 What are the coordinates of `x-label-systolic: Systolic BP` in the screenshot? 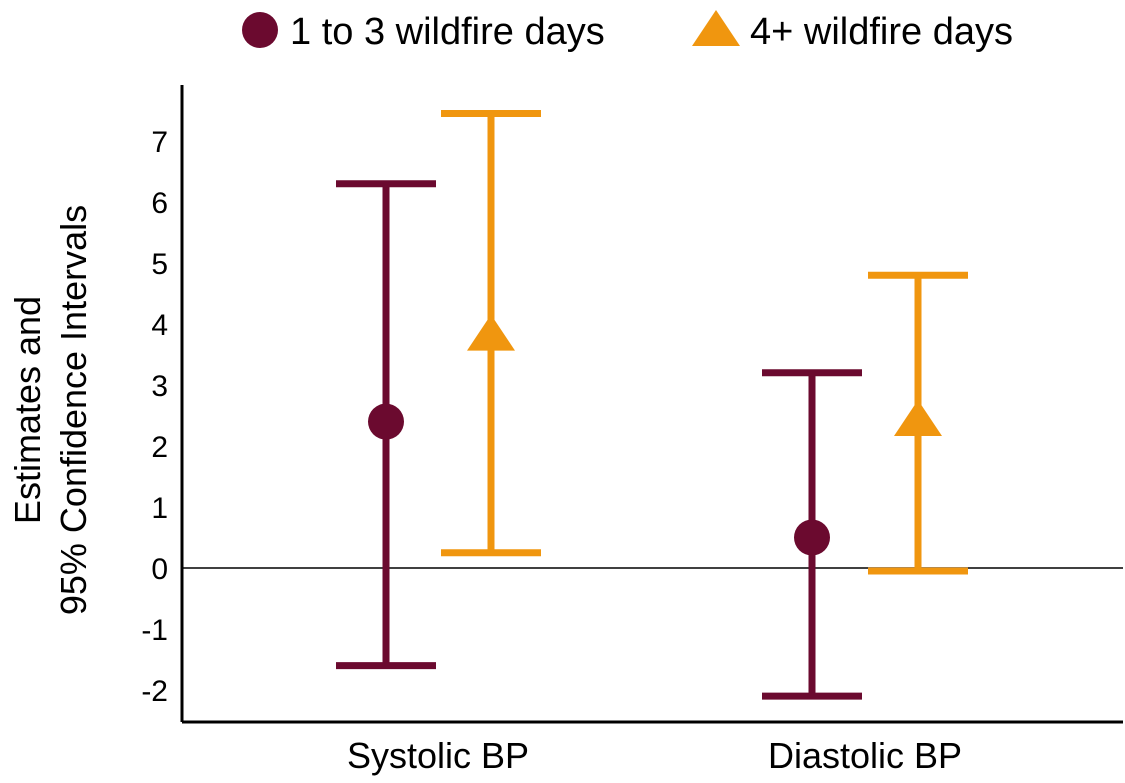 It's located at (438, 755).